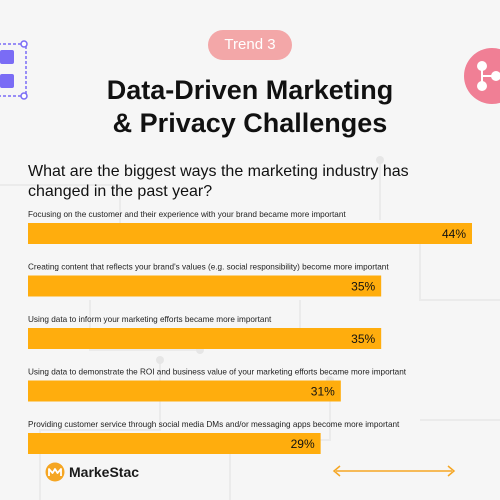  I want to click on trend-badge-label: Trend 3, so click(250, 44).